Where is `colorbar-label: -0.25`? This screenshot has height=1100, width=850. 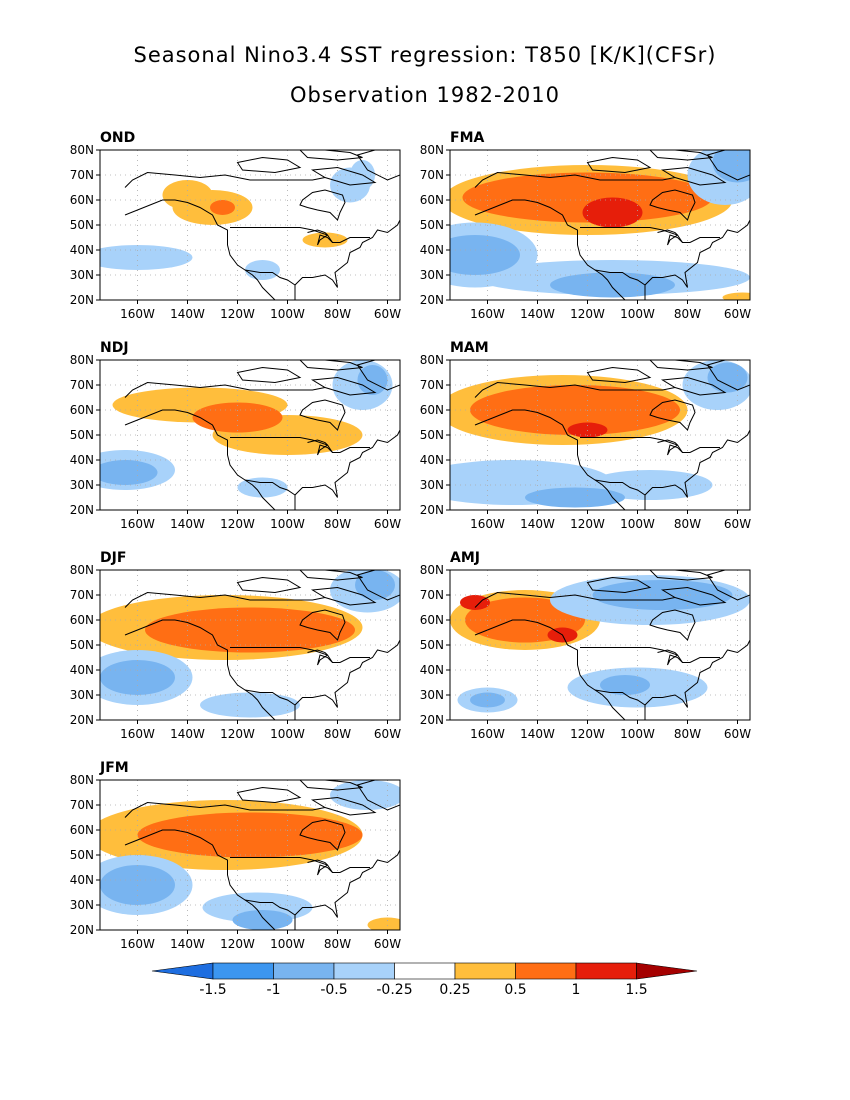 colorbar-label: -0.25 is located at coordinates (394, 990).